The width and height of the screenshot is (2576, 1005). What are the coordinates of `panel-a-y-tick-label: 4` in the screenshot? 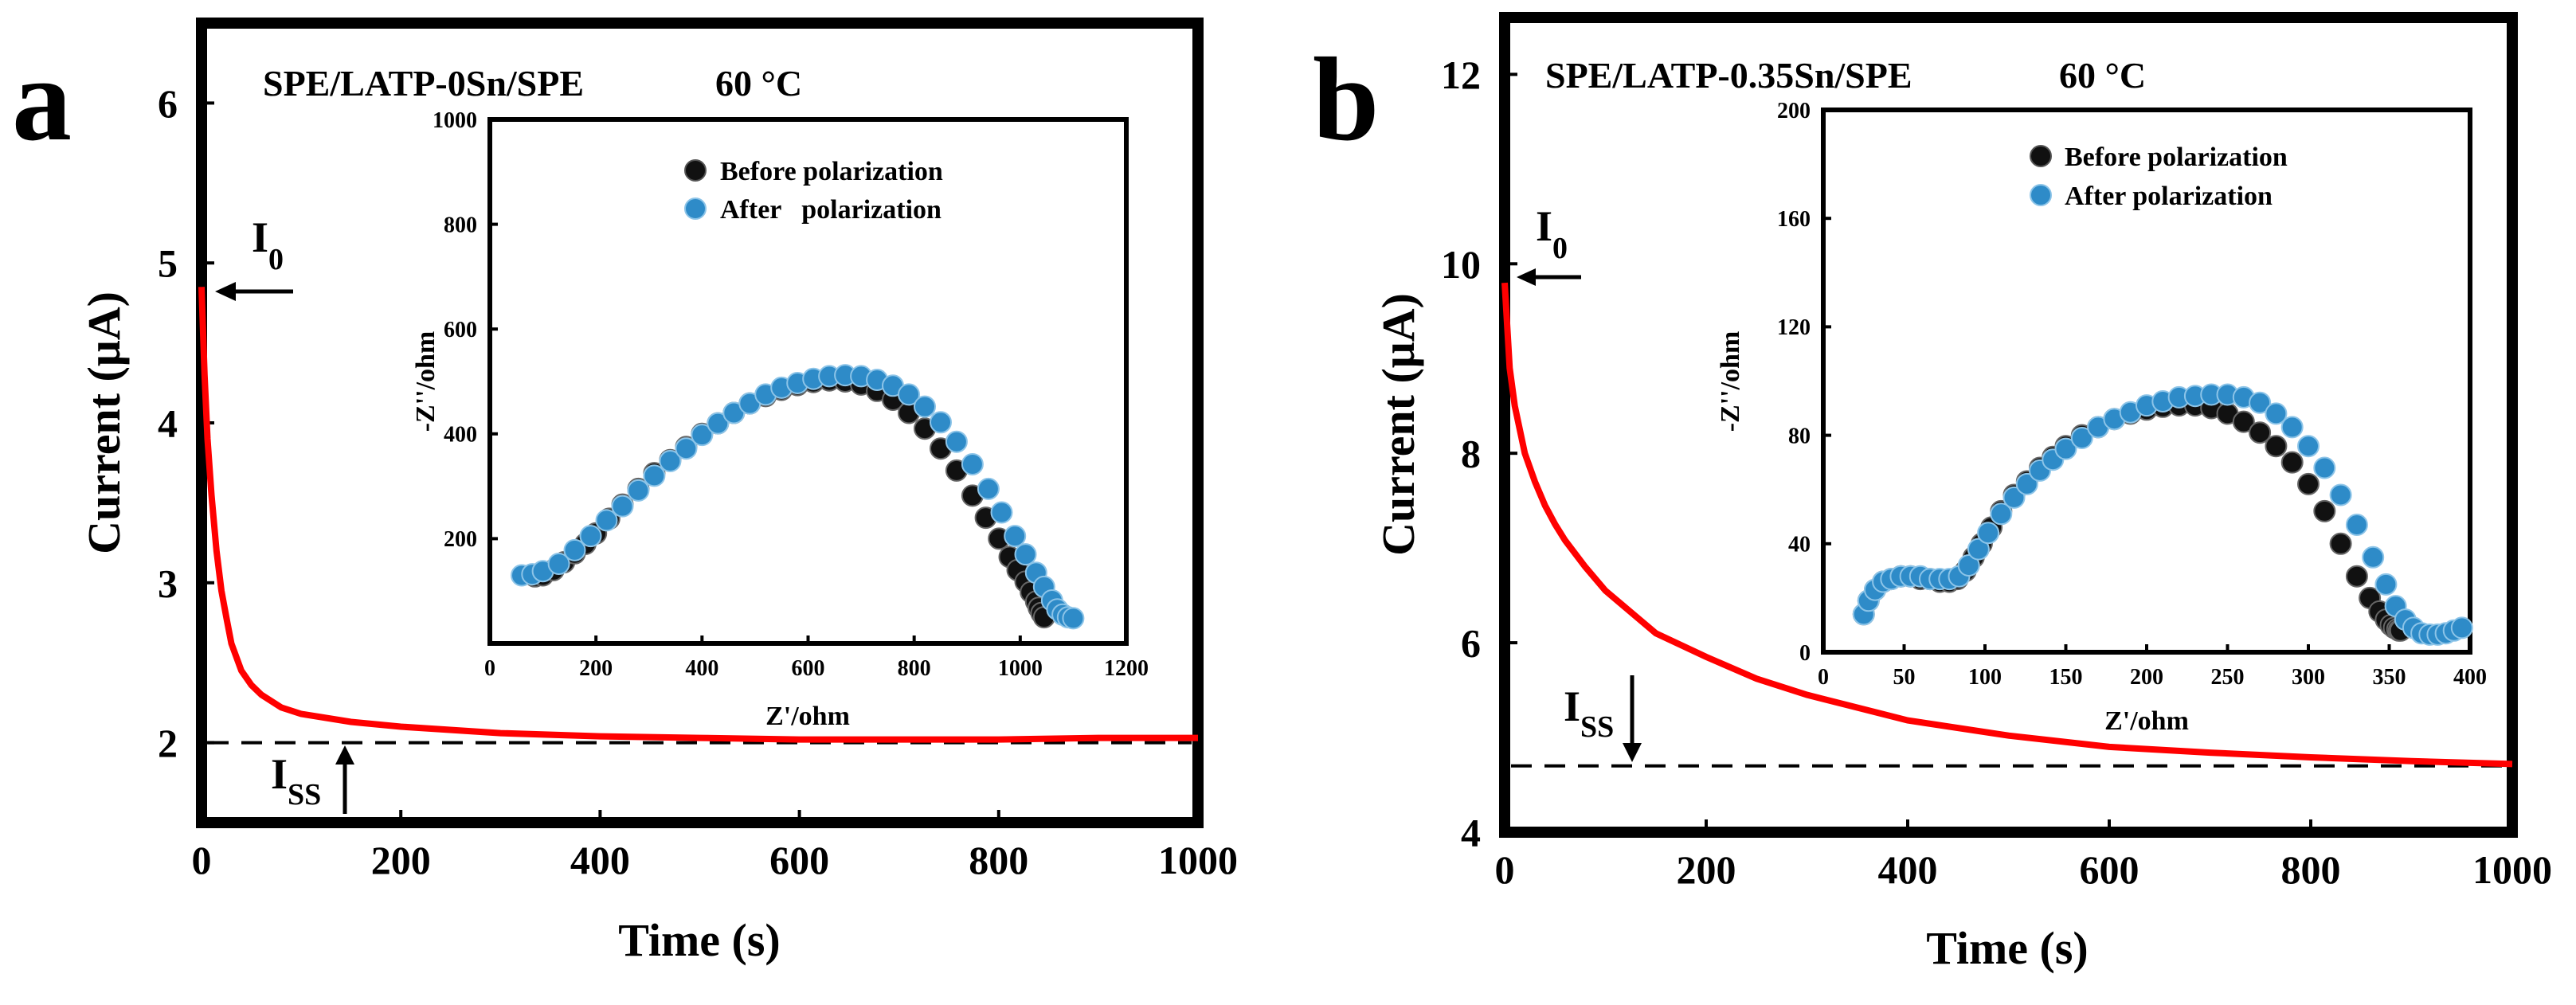 It's located at (168, 424).